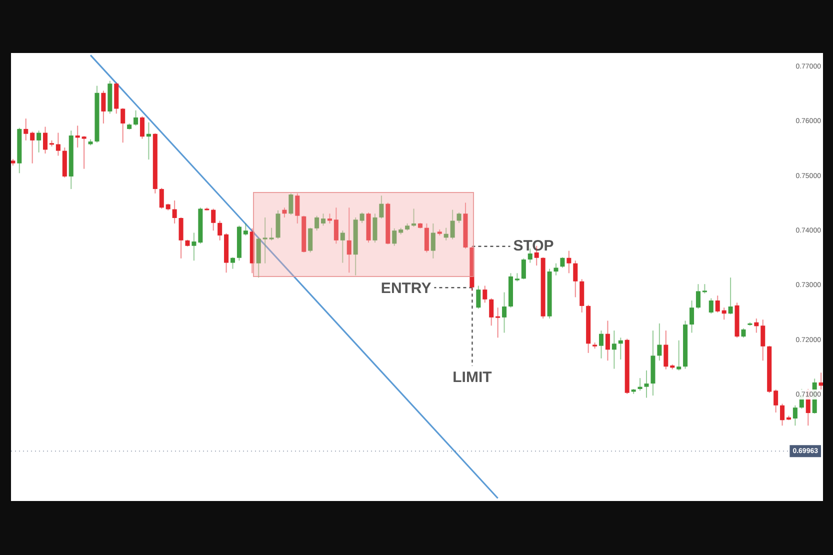  I want to click on annotation: LIMIT, so click(472, 377).